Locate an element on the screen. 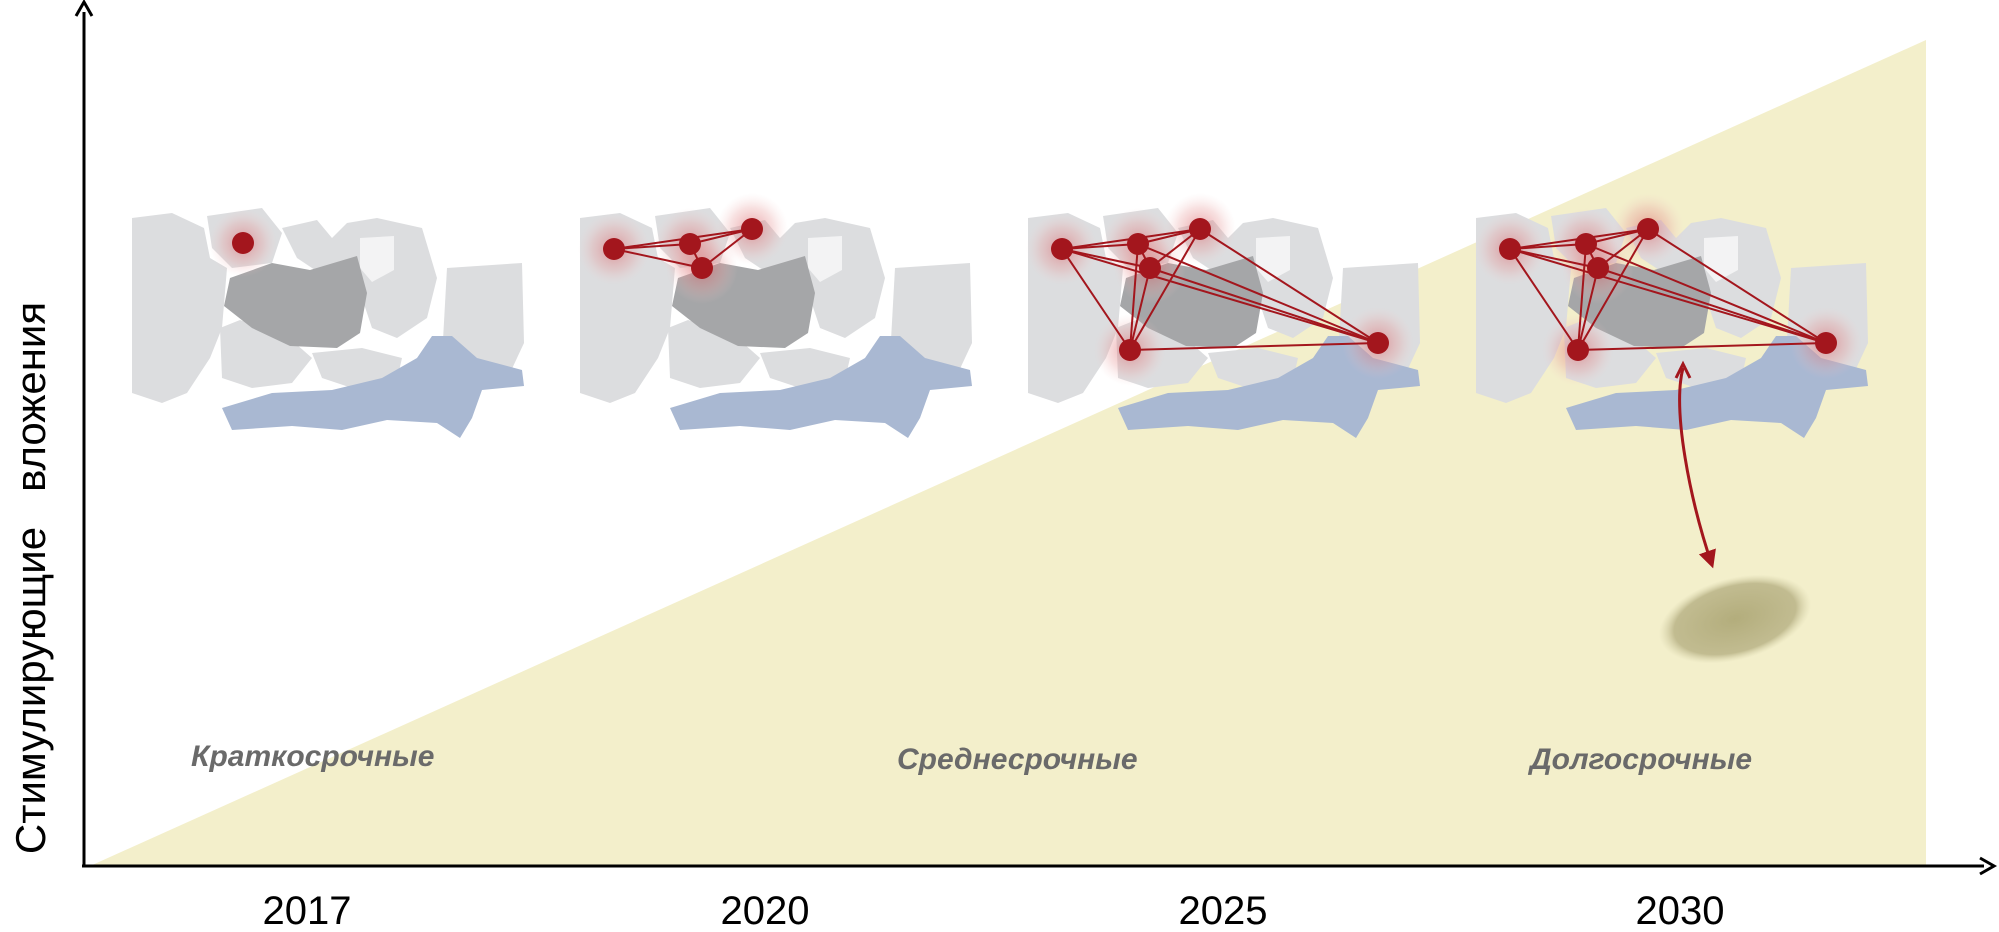 Image resolution: width=1999 pixels, height=932 pixels. x-tick-label-2020: 2020 is located at coordinates (765, 910).